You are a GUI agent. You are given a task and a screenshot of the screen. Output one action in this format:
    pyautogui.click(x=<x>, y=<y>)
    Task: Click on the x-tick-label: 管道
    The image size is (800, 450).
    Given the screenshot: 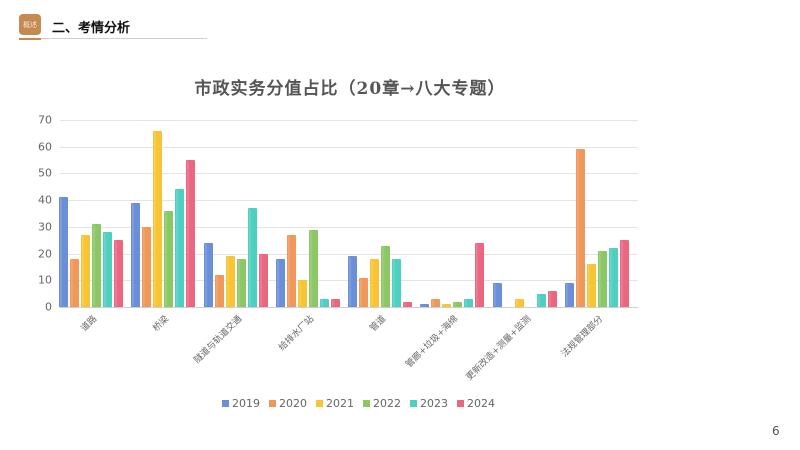 What is the action you would take?
    pyautogui.click(x=378, y=324)
    